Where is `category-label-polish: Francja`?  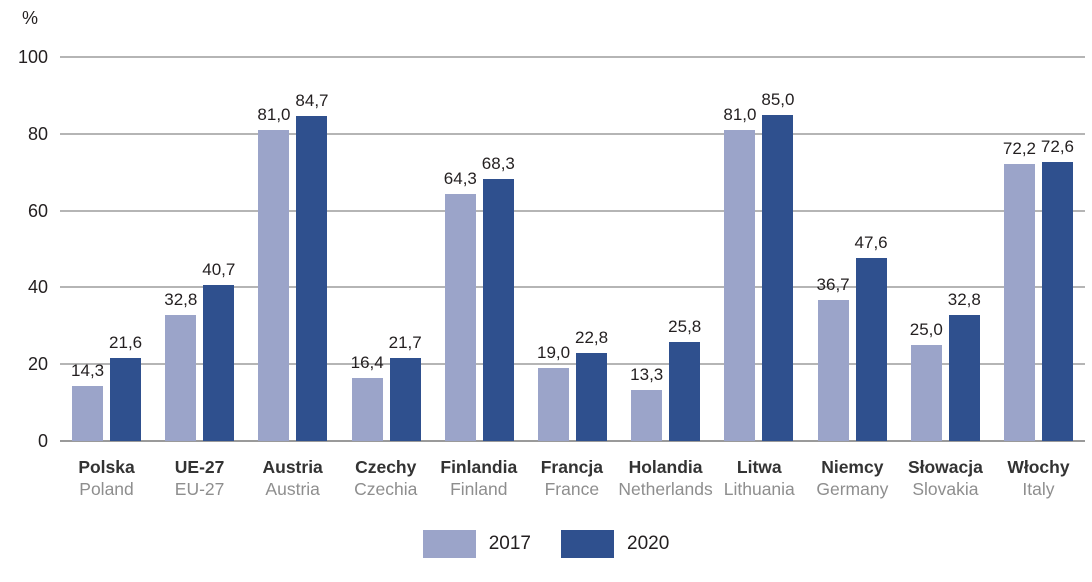 category-label-polish: Francja is located at coordinates (571, 467).